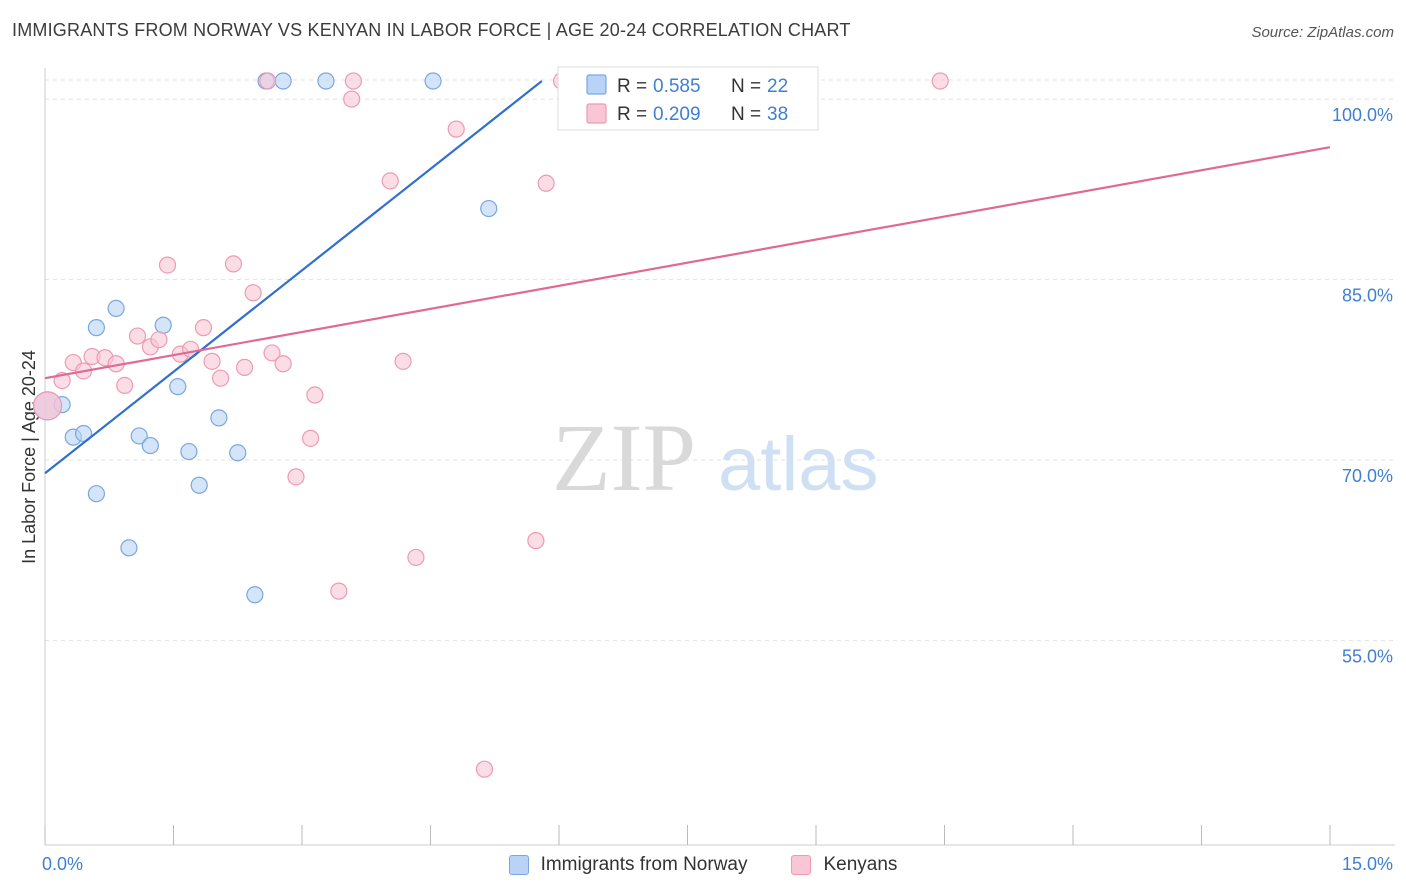 The height and width of the screenshot is (892, 1406). What do you see at coordinates (677, 114) in the screenshot?
I see `stats-r-value-kenyans: 0.209` at bounding box center [677, 114].